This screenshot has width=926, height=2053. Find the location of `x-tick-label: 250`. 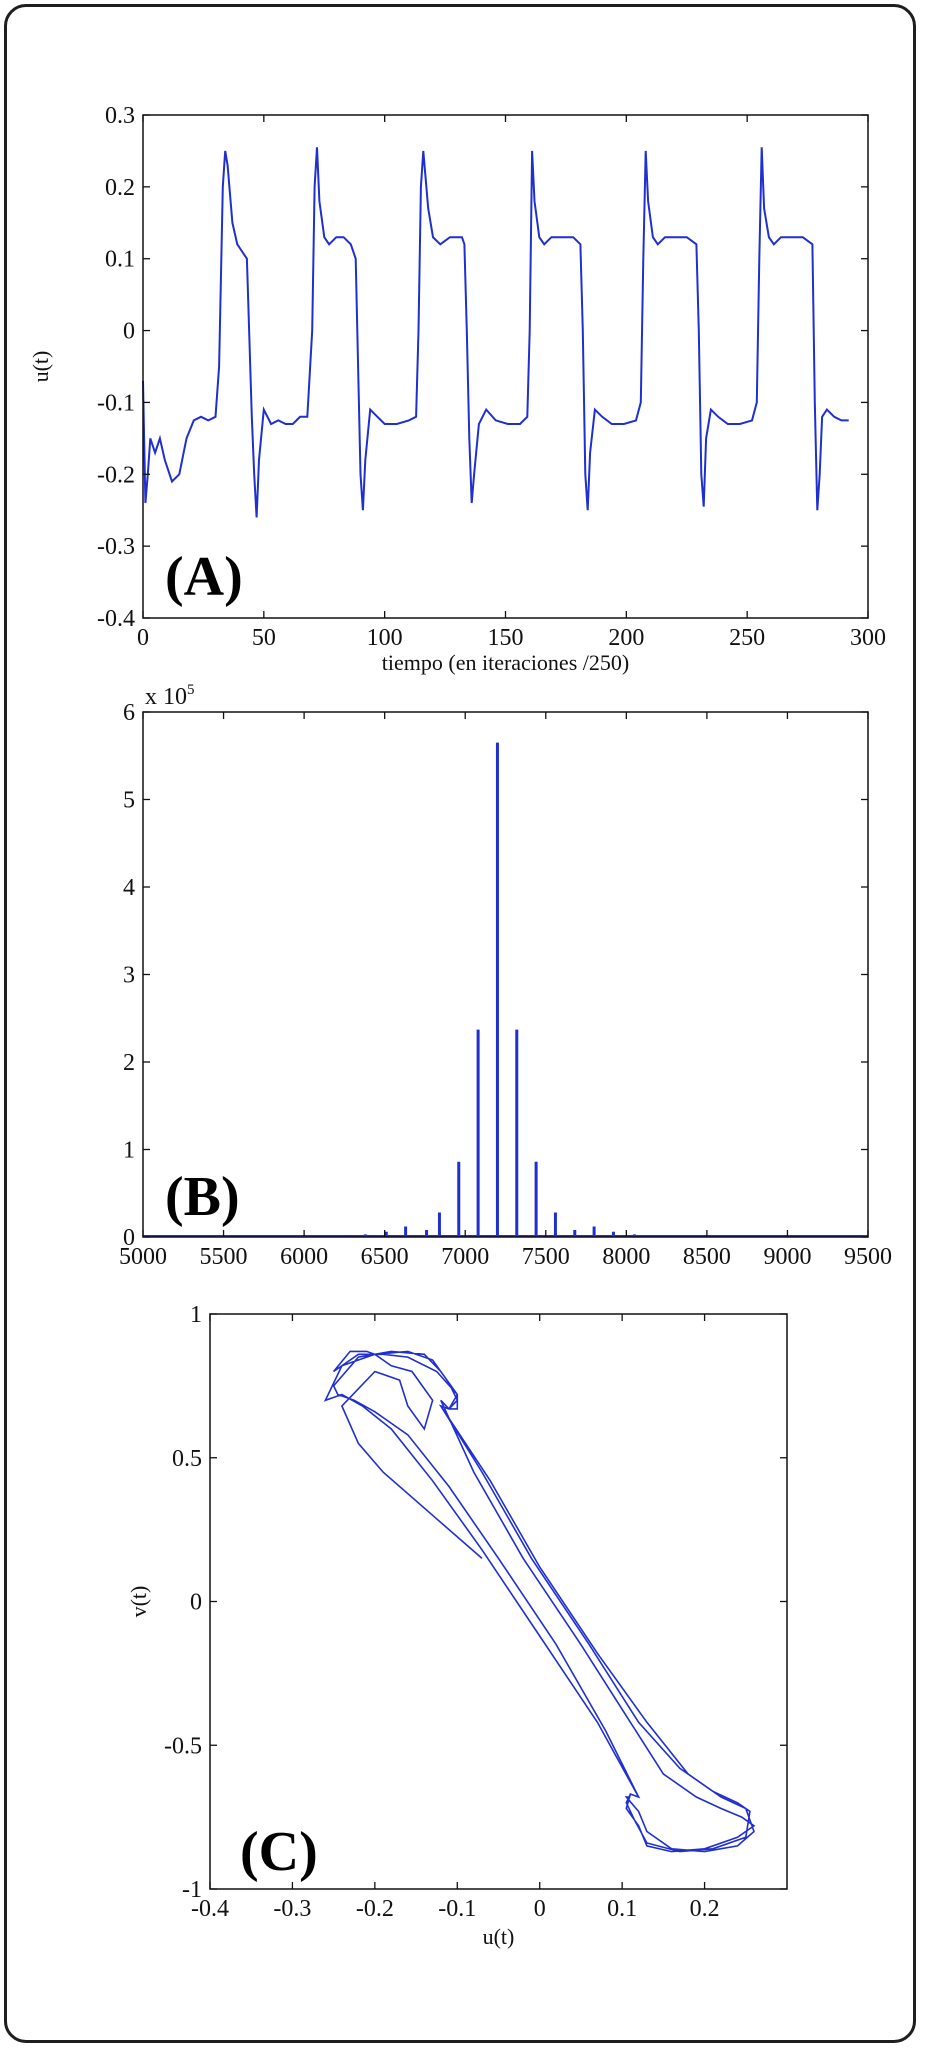

x-tick-label: 250 is located at coordinates (747, 638).